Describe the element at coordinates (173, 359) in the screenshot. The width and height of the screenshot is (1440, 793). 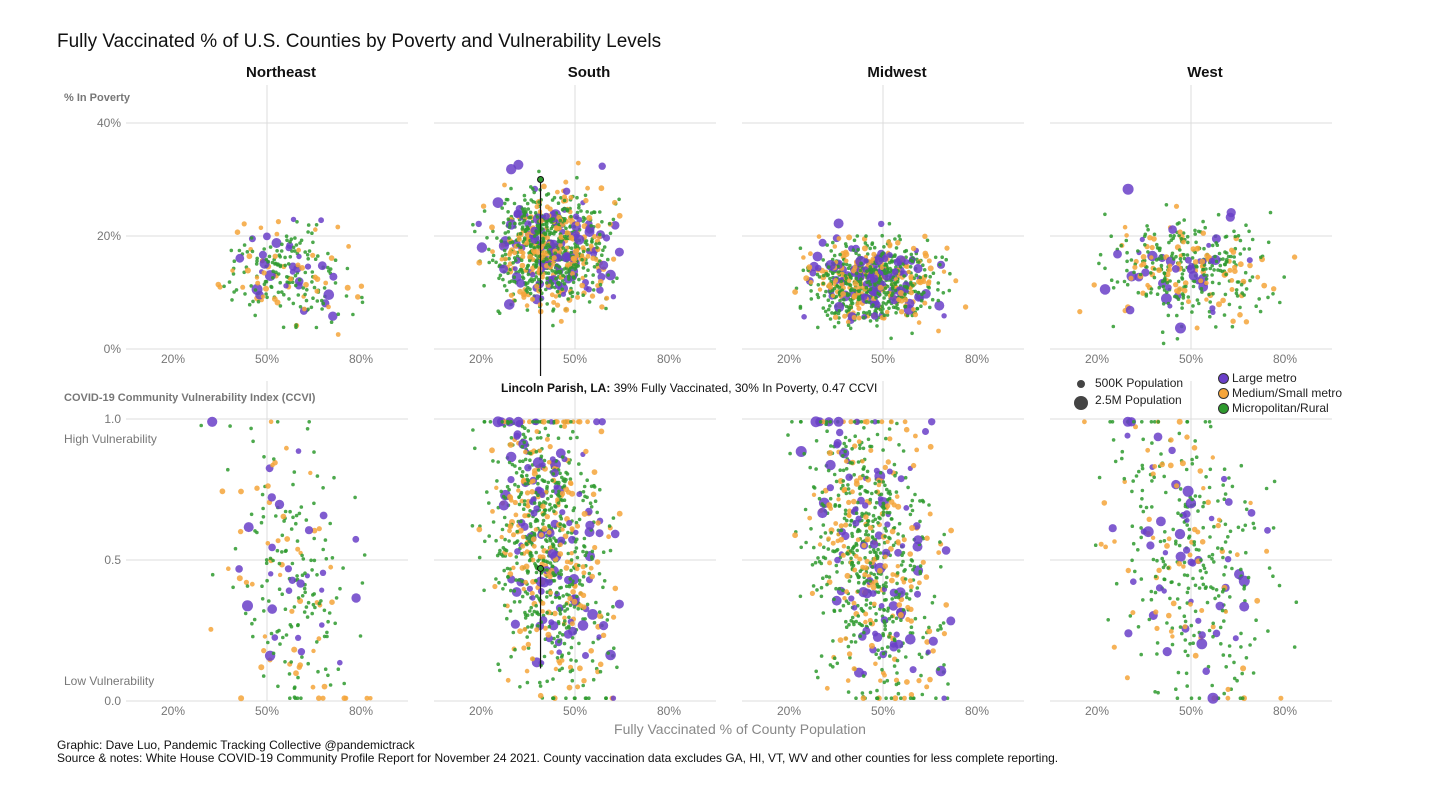
I see `x-tick-label-northeast-poverty-0: 20%` at that location.